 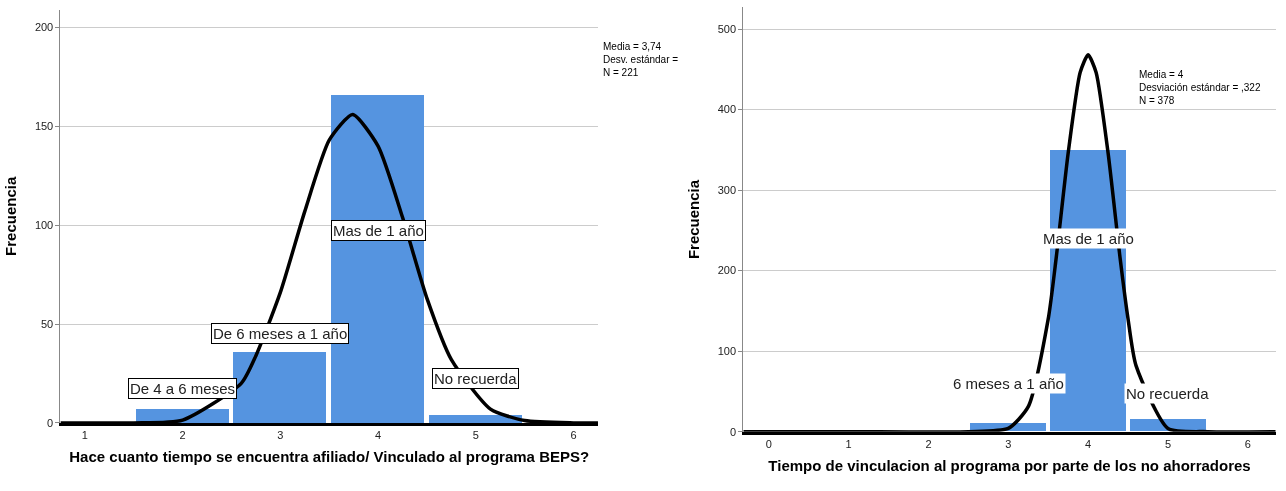 What do you see at coordinates (727, 109) in the screenshot?
I see `y-tick-label: 400` at bounding box center [727, 109].